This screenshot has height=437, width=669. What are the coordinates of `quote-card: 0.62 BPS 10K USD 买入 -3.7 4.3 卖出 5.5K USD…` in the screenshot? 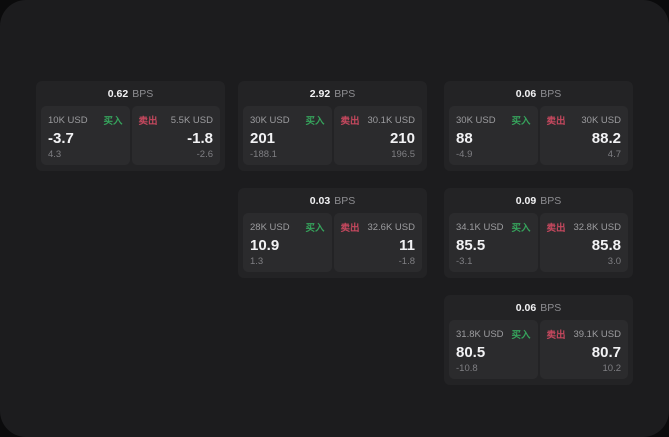 It's located at (130, 126).